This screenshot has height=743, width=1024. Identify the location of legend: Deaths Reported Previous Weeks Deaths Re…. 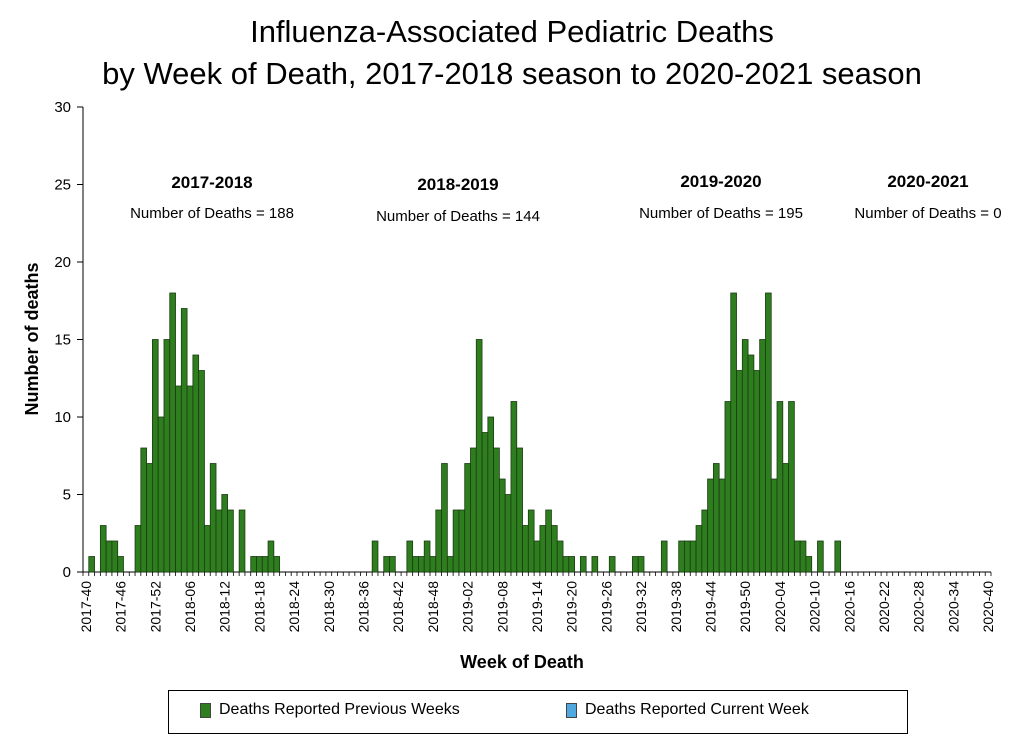
(538, 712).